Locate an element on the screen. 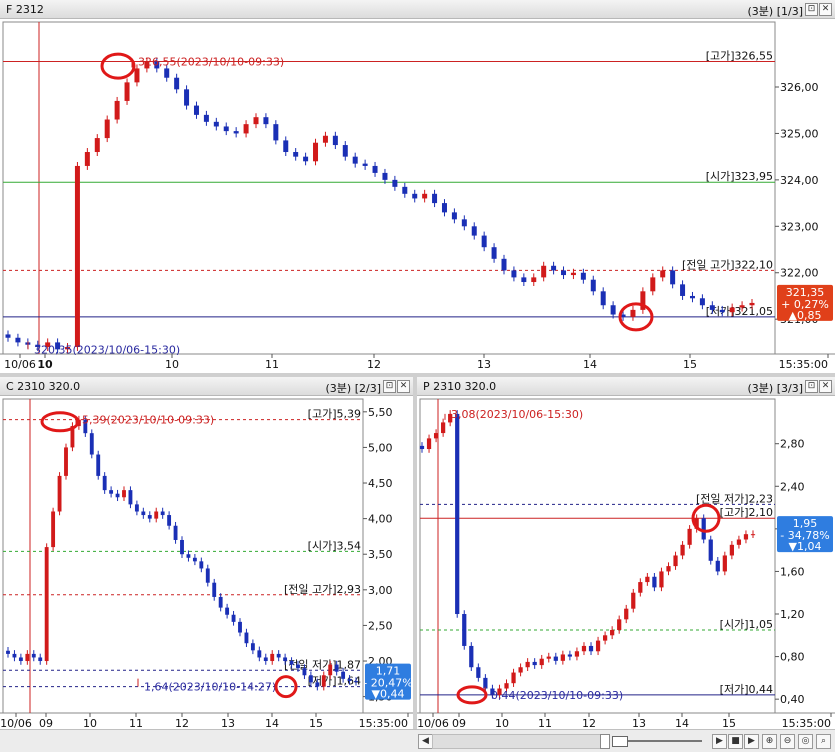 The width and height of the screenshot is (835, 752). x-tick-label: 15:35:00 is located at coordinates (803, 364).